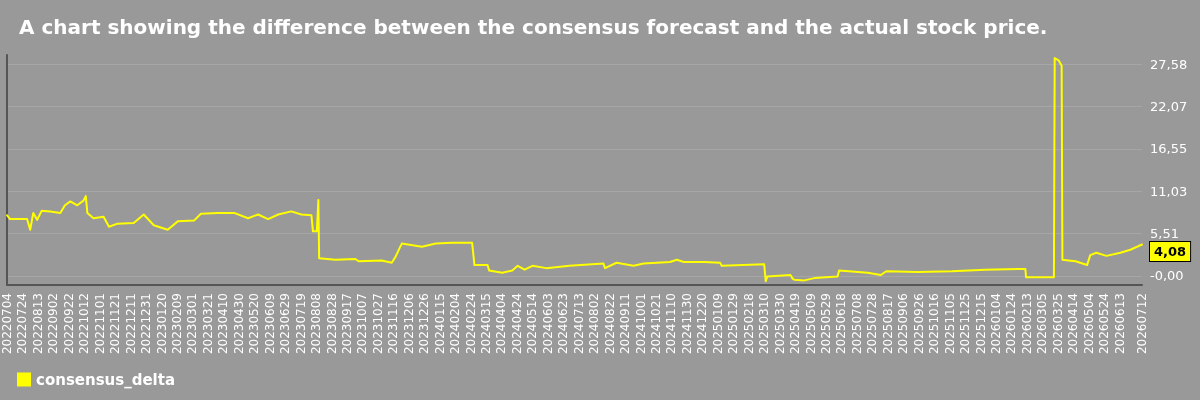 This screenshot has height=400, width=1200. I want to click on x-tick-label: 20251125, so click(965, 324).